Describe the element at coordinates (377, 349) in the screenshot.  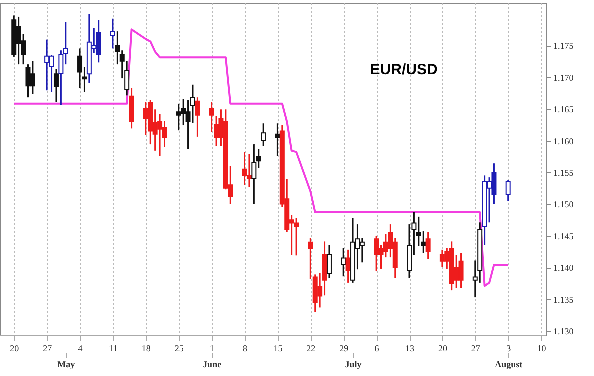
I see `x-tick-label: 6` at that location.